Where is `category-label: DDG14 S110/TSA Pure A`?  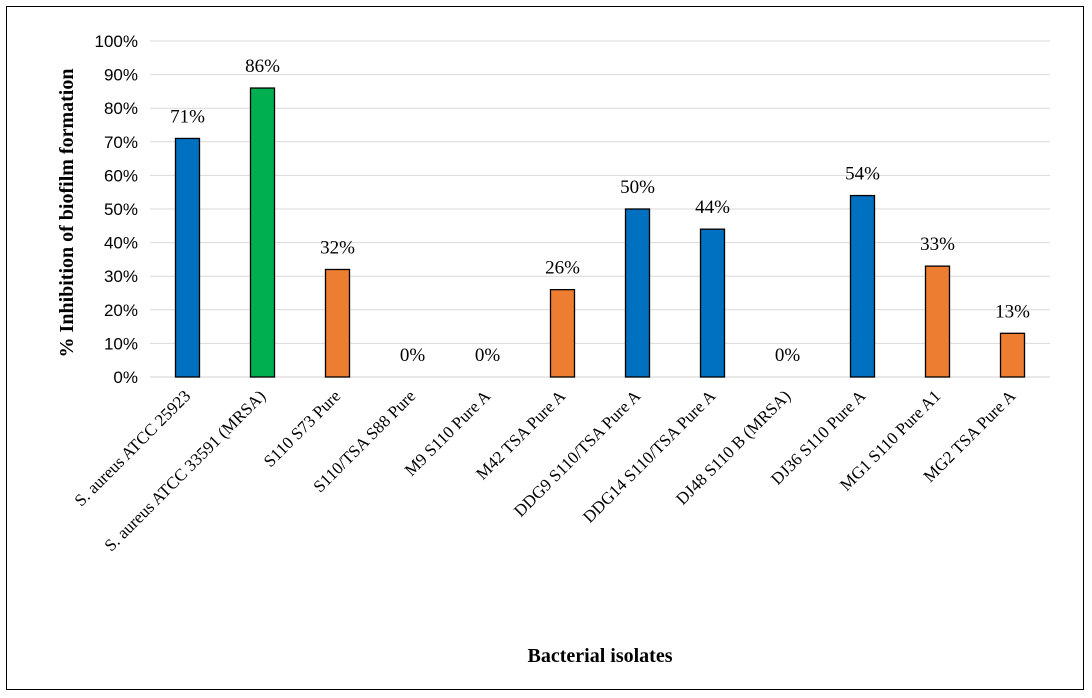 category-label: DDG14 S110/TSA Pure A is located at coordinates (649, 456).